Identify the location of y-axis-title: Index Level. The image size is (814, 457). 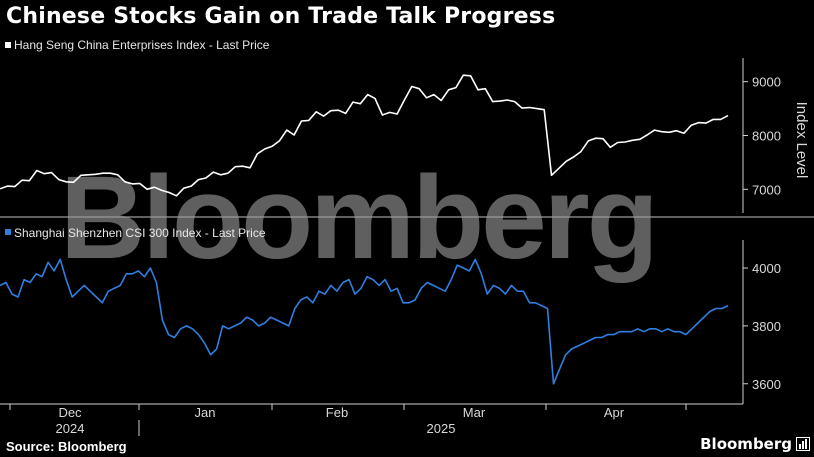
(801, 140).